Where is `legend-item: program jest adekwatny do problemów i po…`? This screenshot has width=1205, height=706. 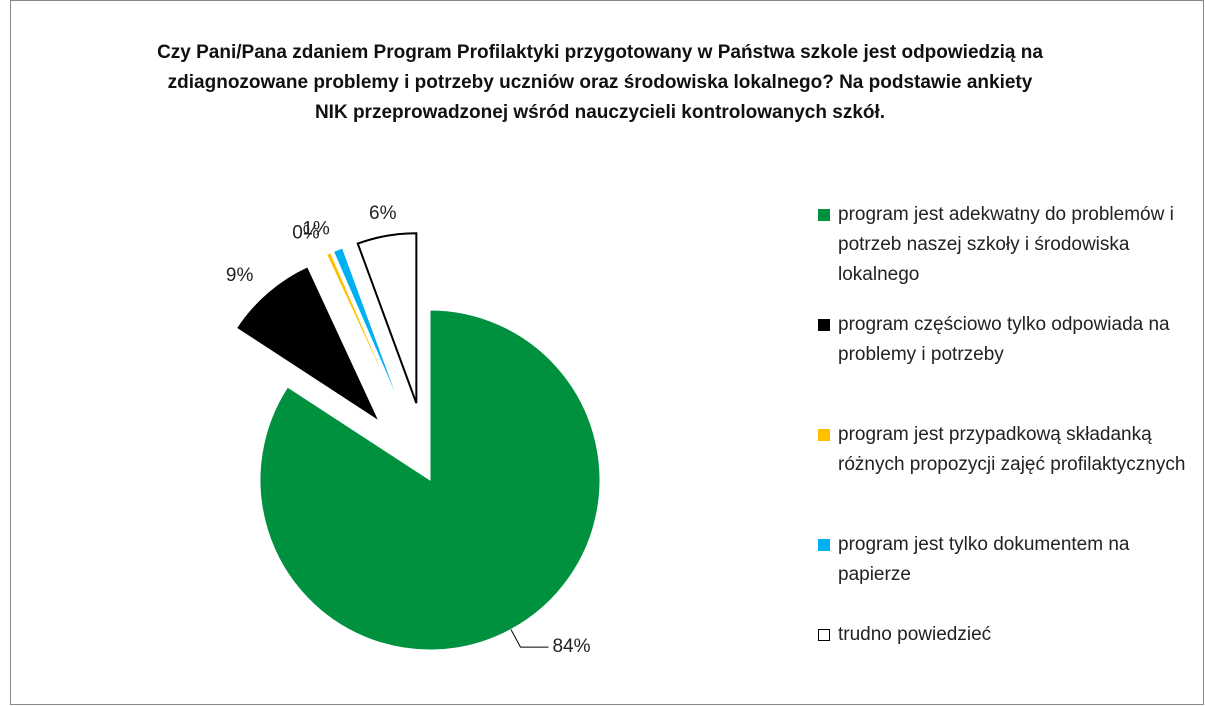
legend-item: program jest adekwatny do problemów i po… is located at coordinates (1003, 245).